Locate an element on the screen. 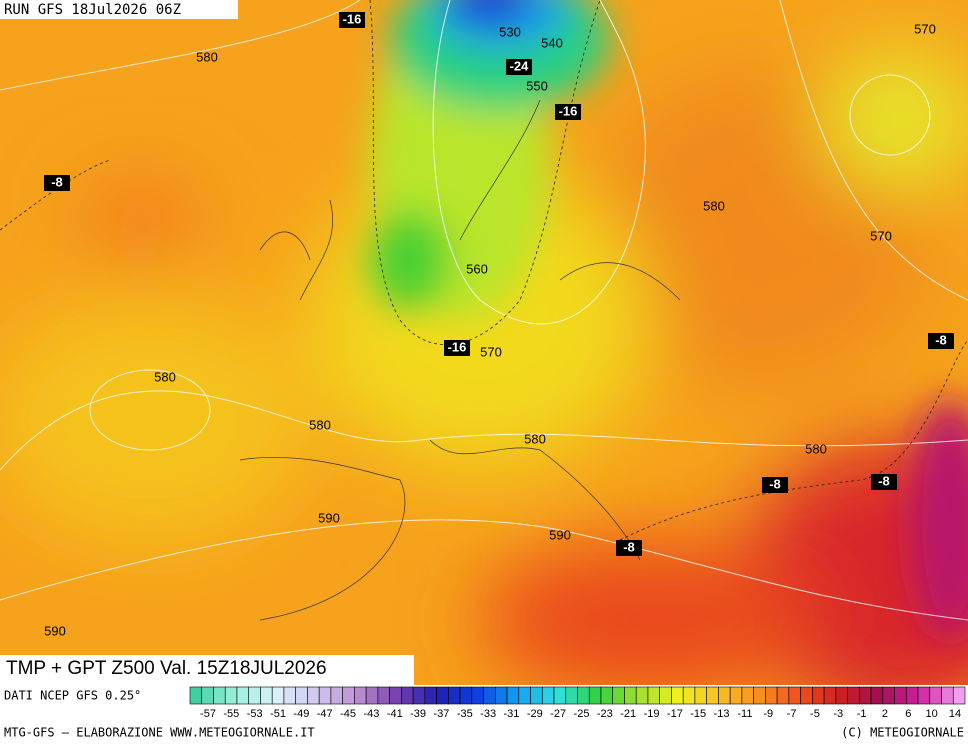  scale-label: -17 is located at coordinates (675, 714).